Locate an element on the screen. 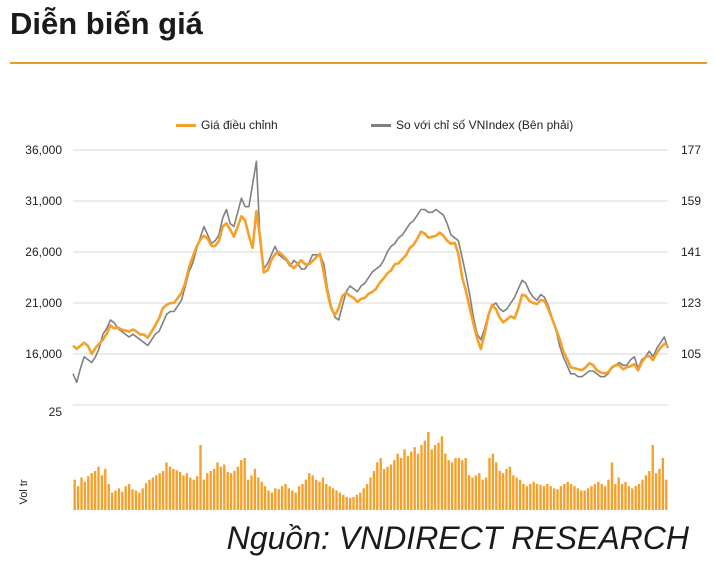 This screenshot has height=567, width=717. legend-item-price: Giá điều chỉnh is located at coordinates (227, 125).